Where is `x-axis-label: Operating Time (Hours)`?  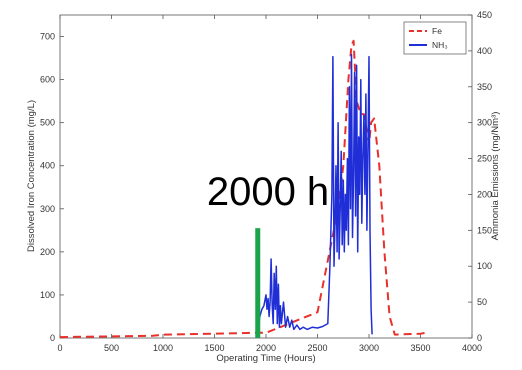
x-axis-label: Operating Time (Hours) is located at coordinates (265, 358).